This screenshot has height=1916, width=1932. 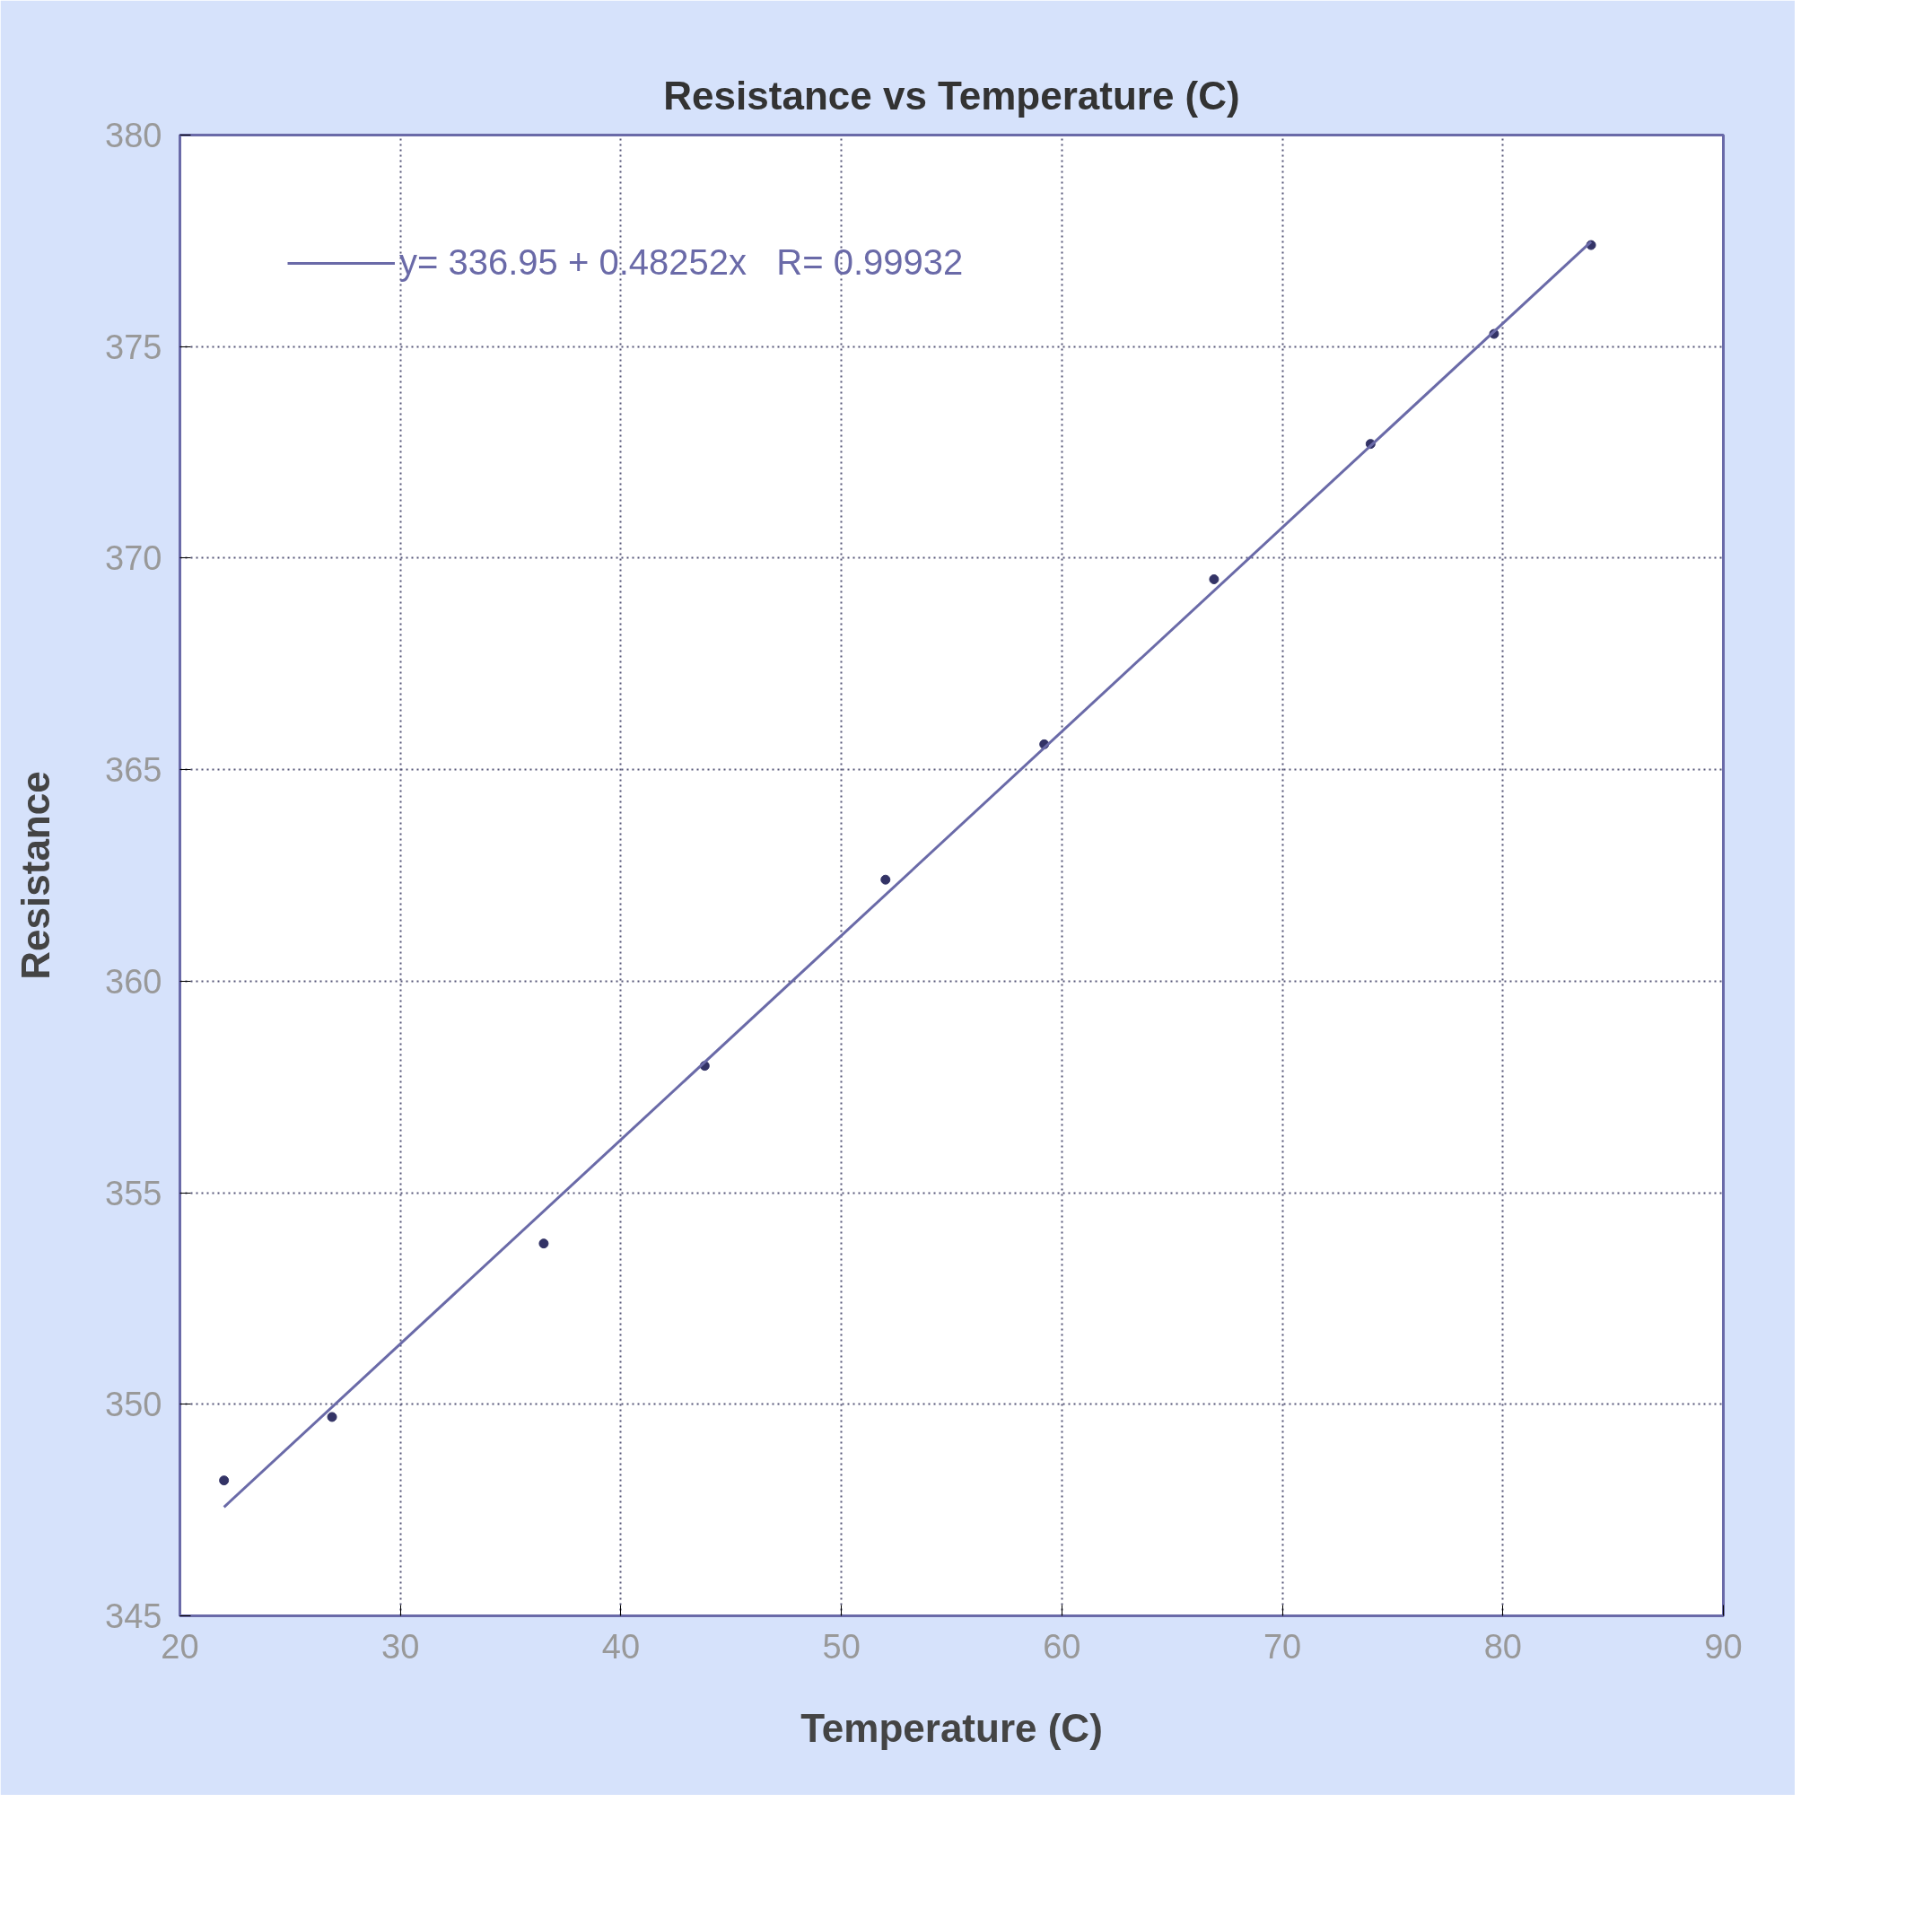 I want to click on x-tick-label: 30, so click(x=400, y=1646).